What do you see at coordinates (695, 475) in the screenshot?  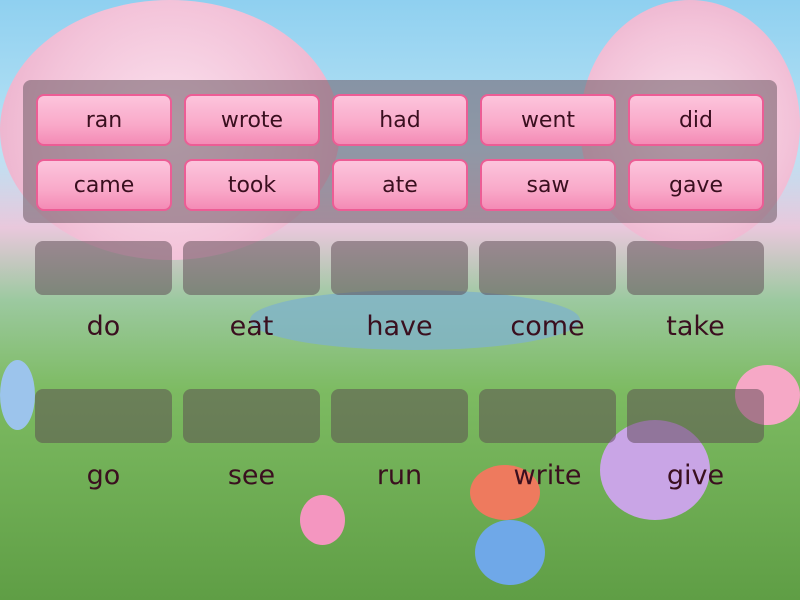 I see `target-label-give: give` at bounding box center [695, 475].